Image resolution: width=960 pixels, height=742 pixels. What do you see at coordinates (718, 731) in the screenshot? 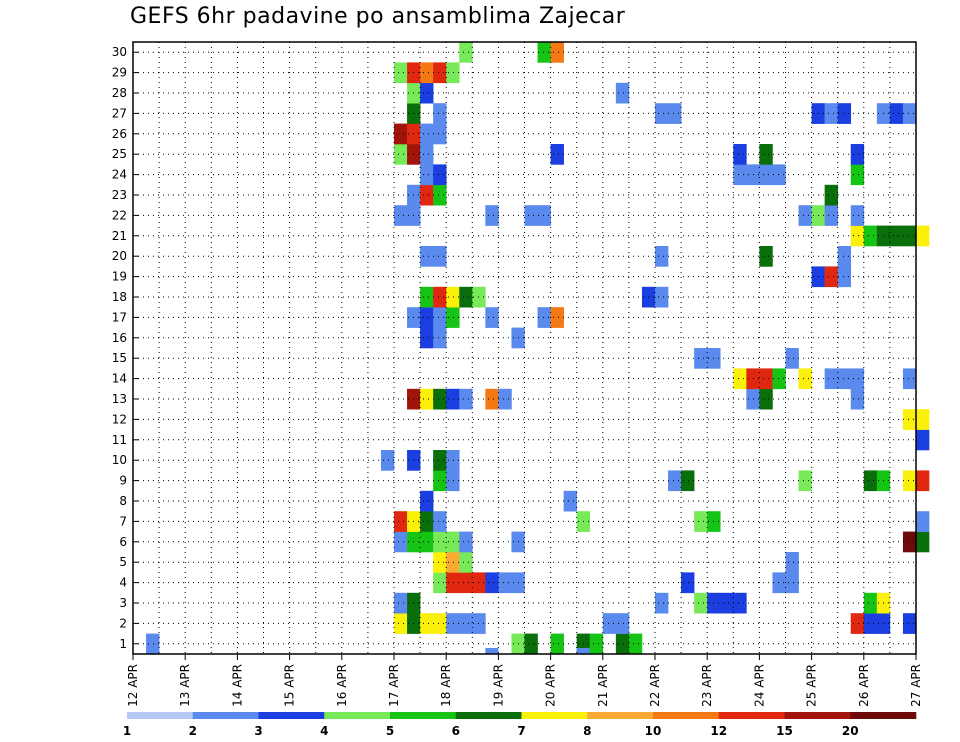
I see `color-bar-label: 12` at bounding box center [718, 731].